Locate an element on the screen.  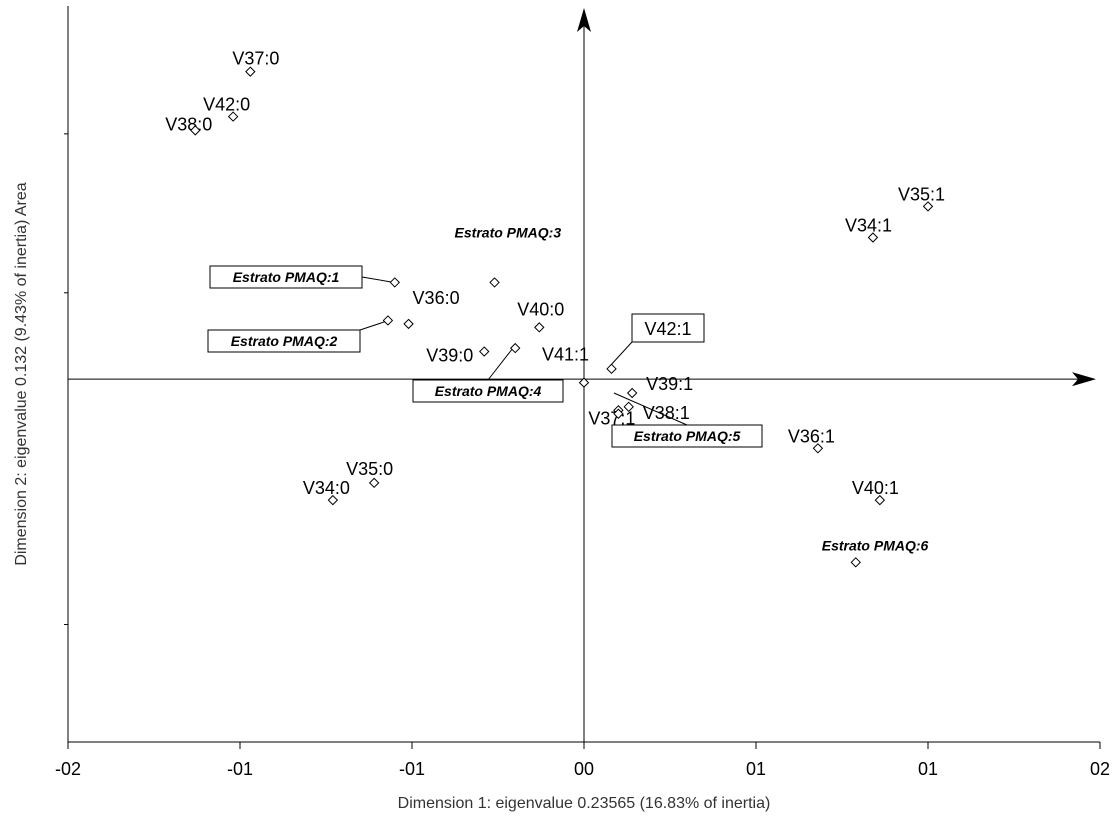
x-tick-label: 00 is located at coordinates (584, 769).